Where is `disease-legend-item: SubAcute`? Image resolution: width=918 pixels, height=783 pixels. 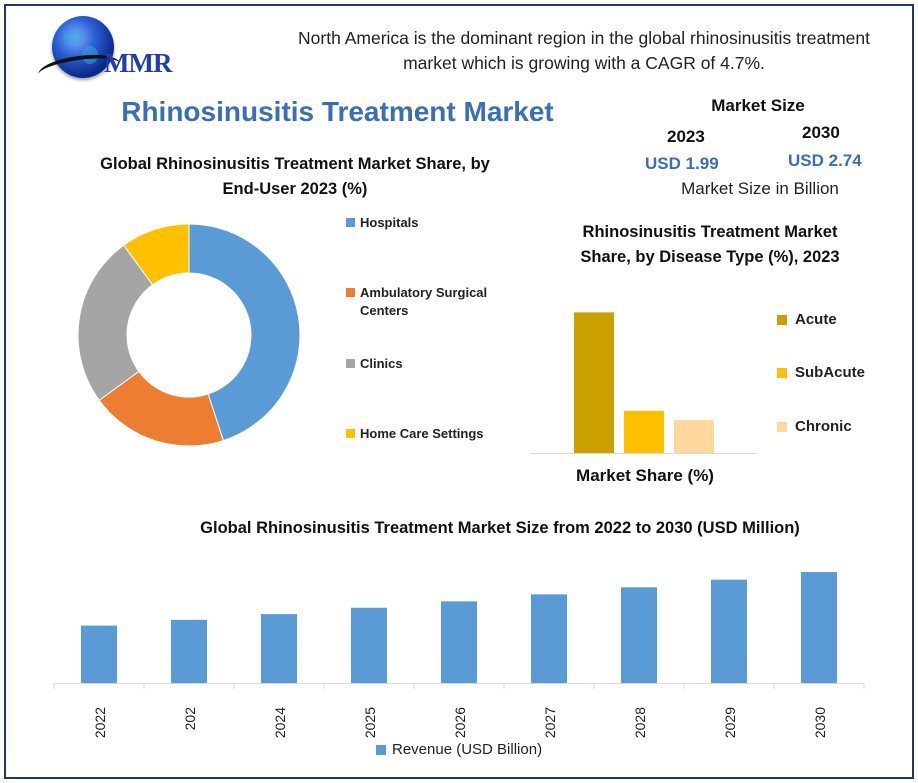 disease-legend-item: SubAcute is located at coordinates (821, 372).